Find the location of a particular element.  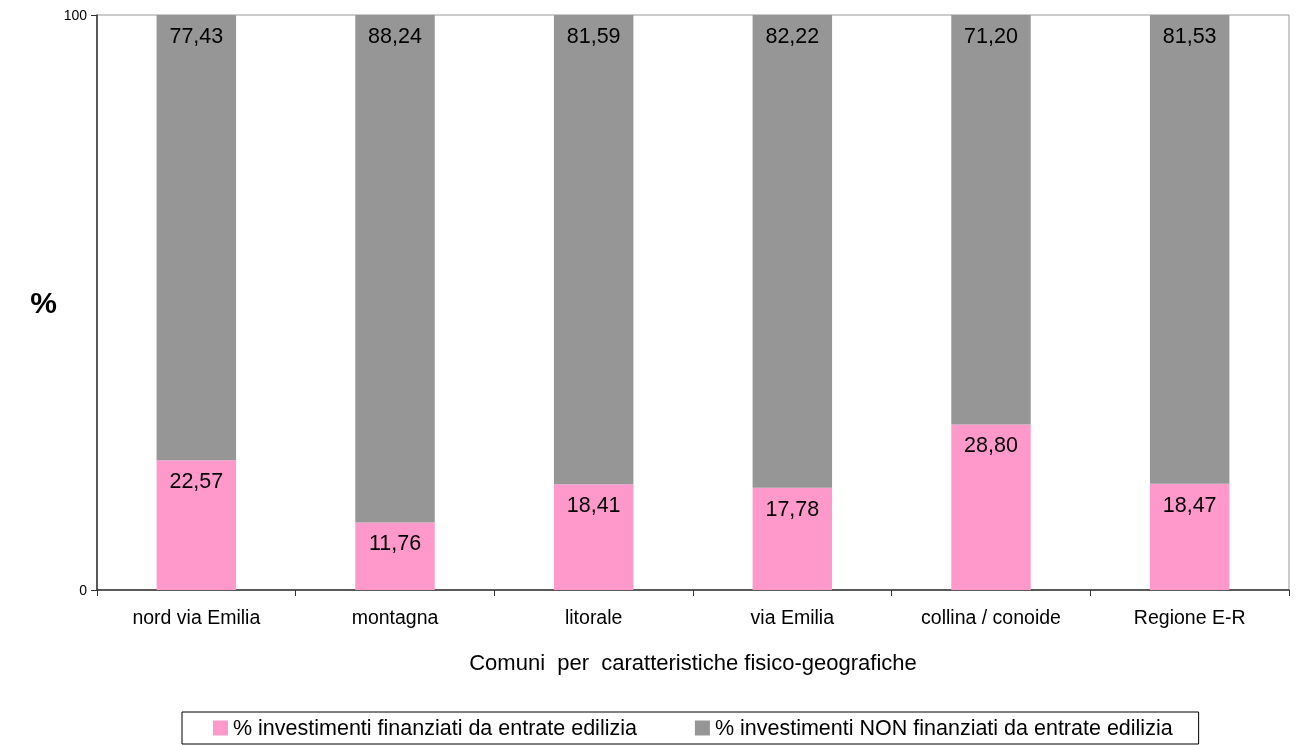

x-tick-label: collina / conoide is located at coordinates (991, 617).